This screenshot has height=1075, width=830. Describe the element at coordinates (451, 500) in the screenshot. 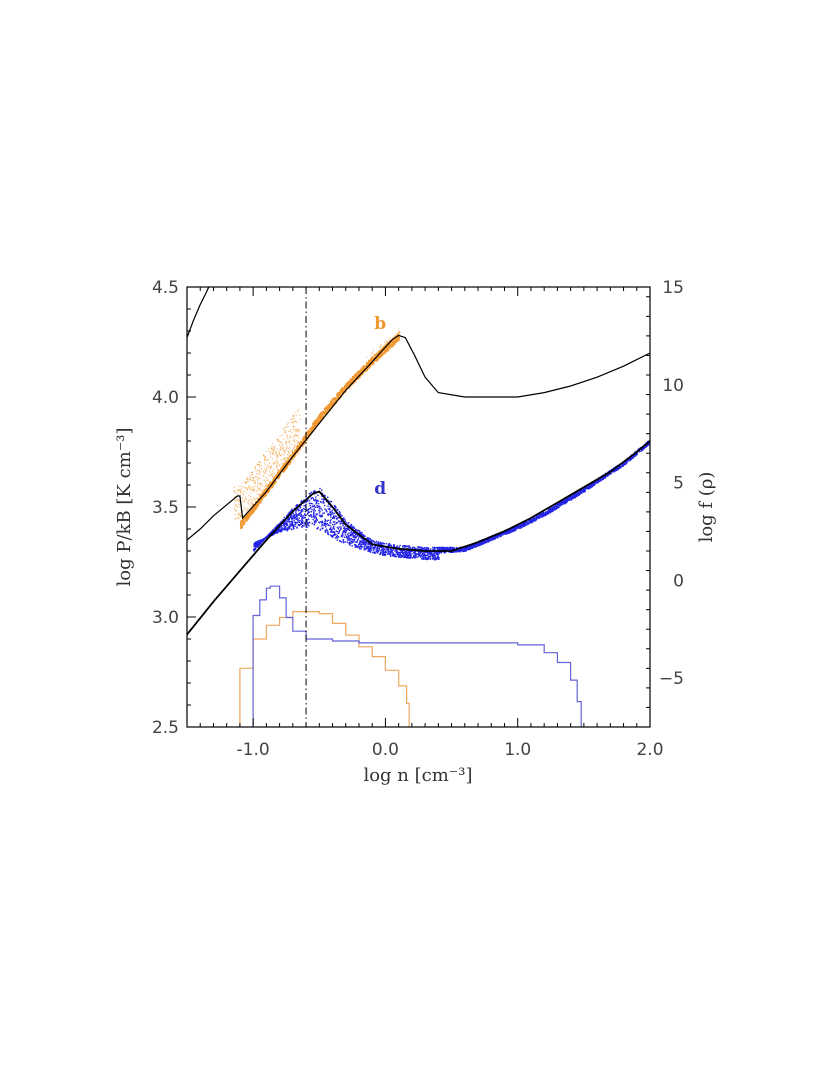

I see `series-d-points` at that location.